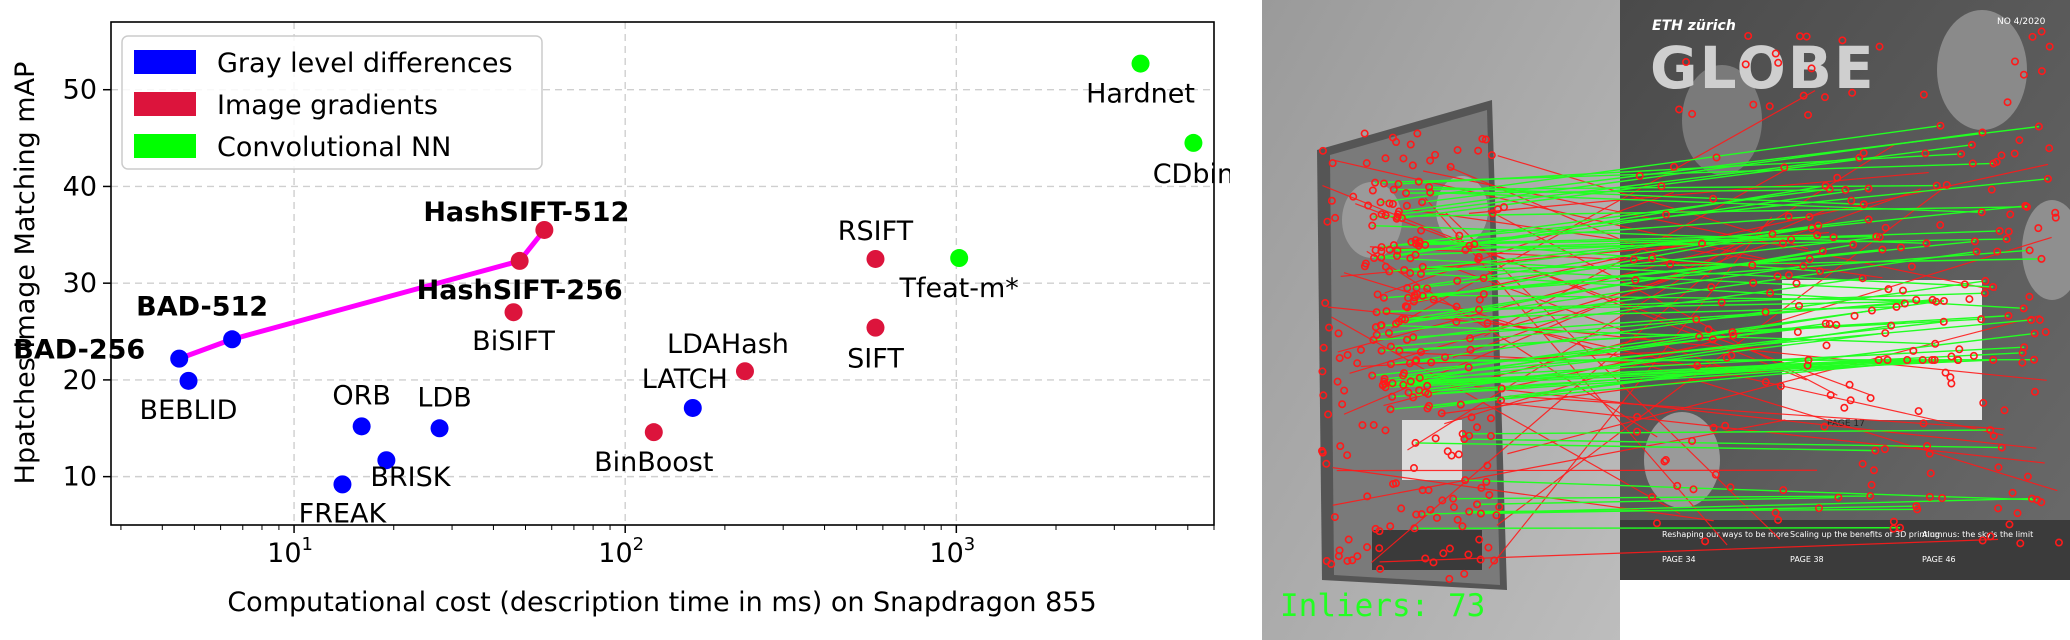 The height and width of the screenshot is (640, 2070). Describe the element at coordinates (513, 341) in the screenshot. I see `label-bisift: BiSIFT` at that location.